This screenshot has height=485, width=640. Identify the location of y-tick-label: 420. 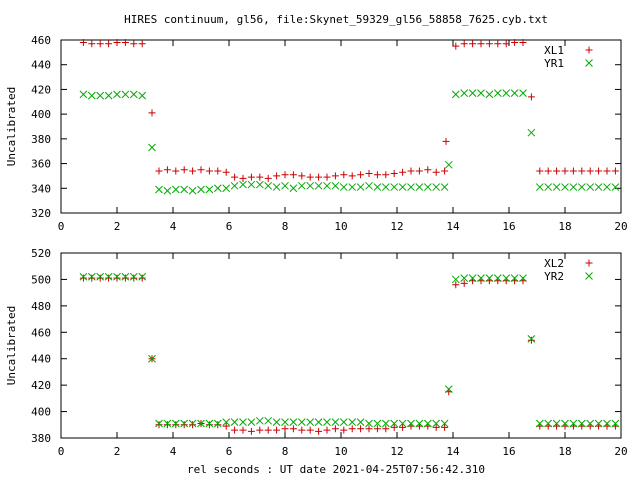
(41, 385).